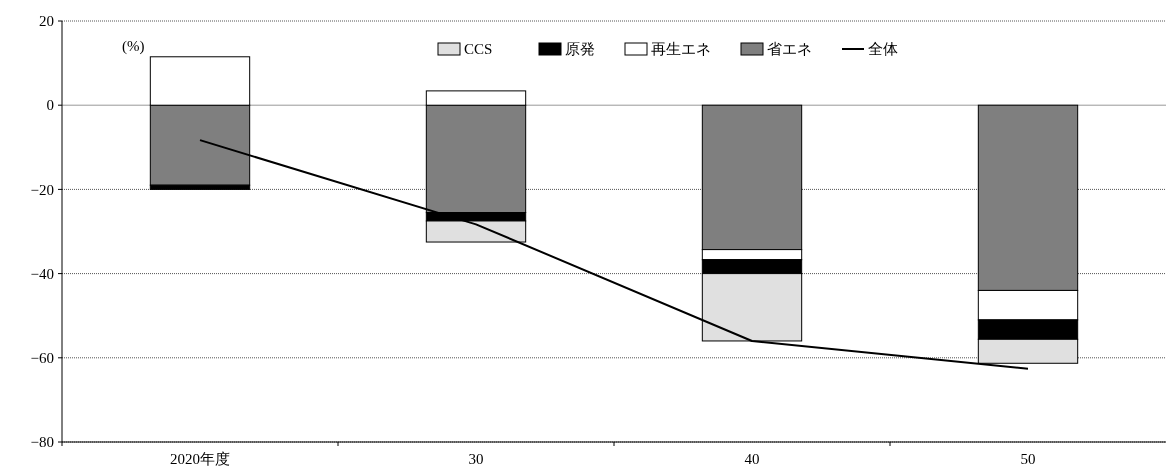  I want to click on y-tick-label: −40, so click(42, 273).